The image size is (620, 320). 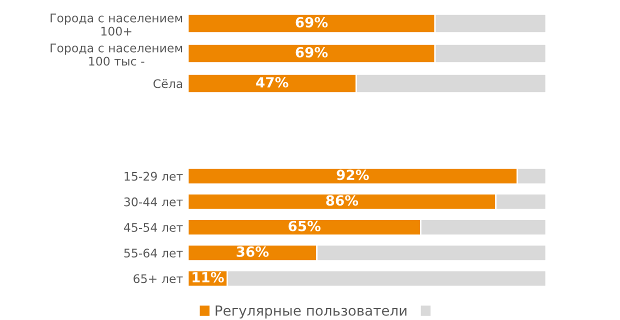 I want to click on data-label: 11%, so click(x=208, y=277).